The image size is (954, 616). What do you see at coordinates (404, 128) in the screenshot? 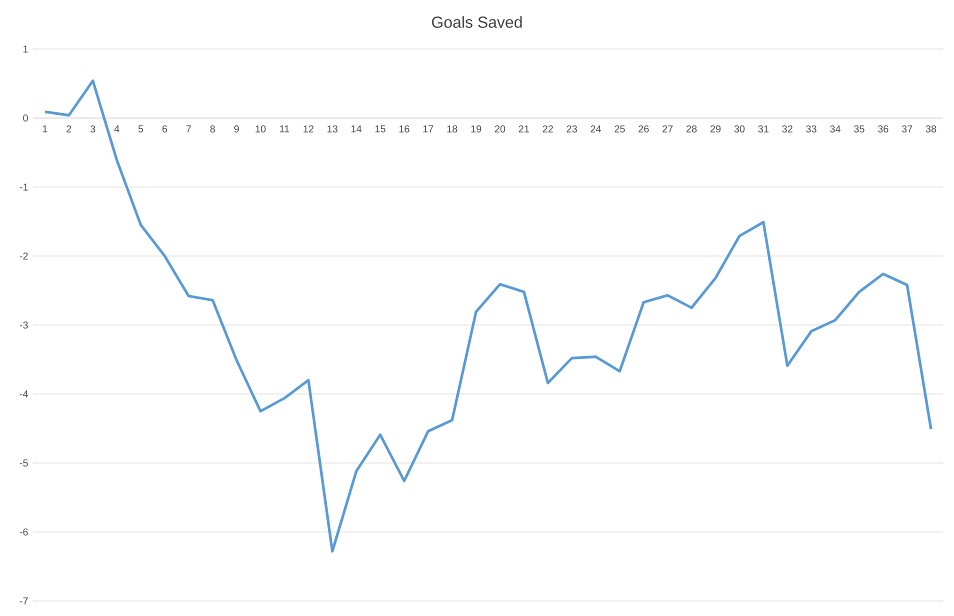
I see `x-tick-label: 16` at bounding box center [404, 128].